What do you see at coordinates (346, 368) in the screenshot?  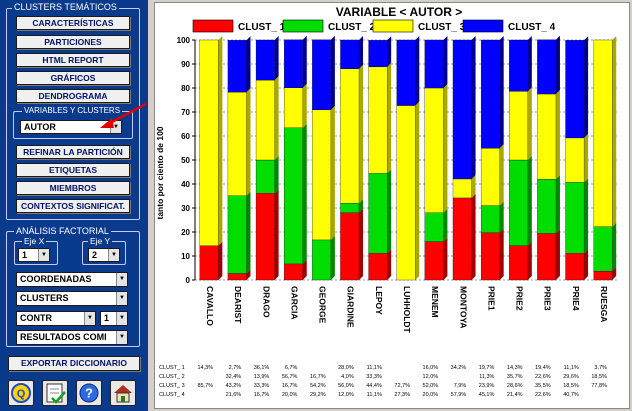 I see `table-cell: 28,0%` at bounding box center [346, 368].